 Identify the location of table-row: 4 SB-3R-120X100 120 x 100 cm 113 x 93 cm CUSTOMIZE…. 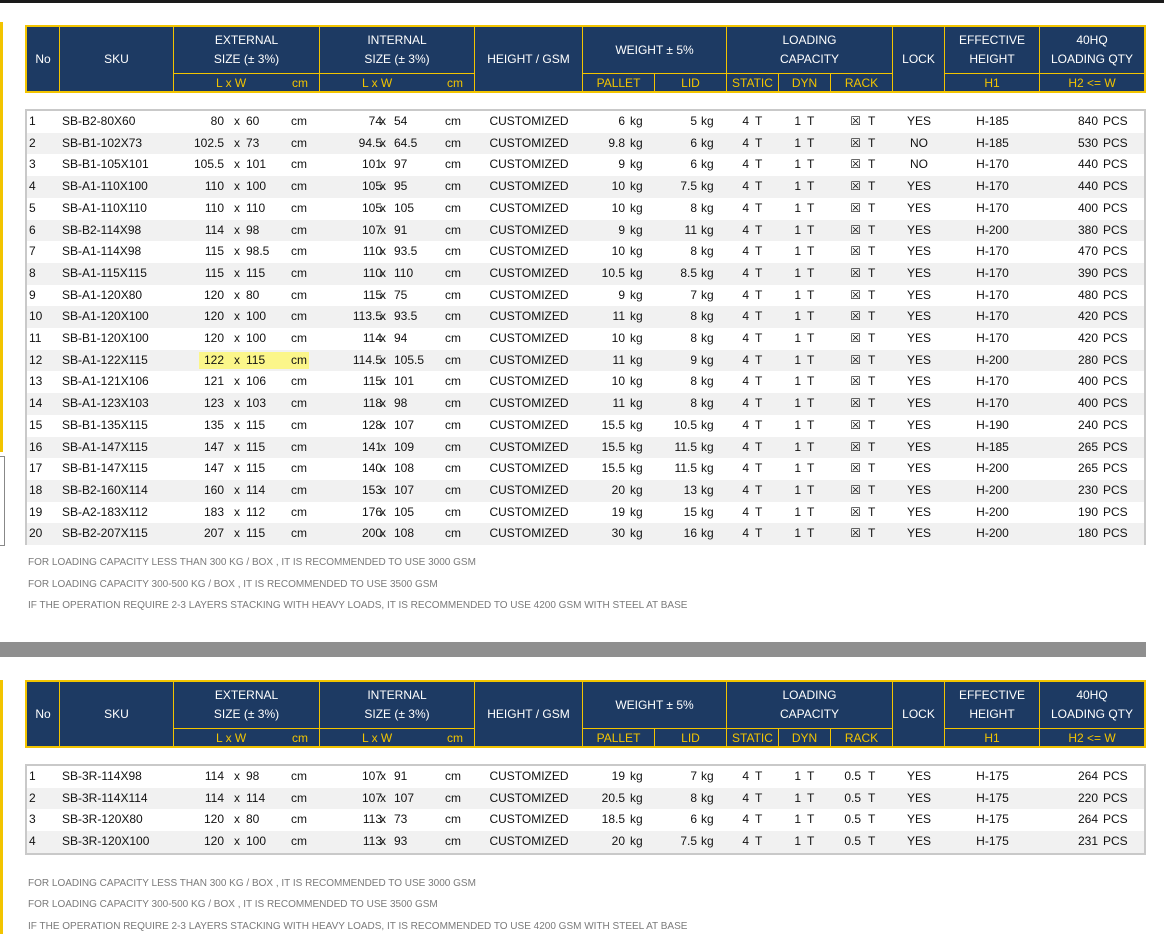
(585, 842).